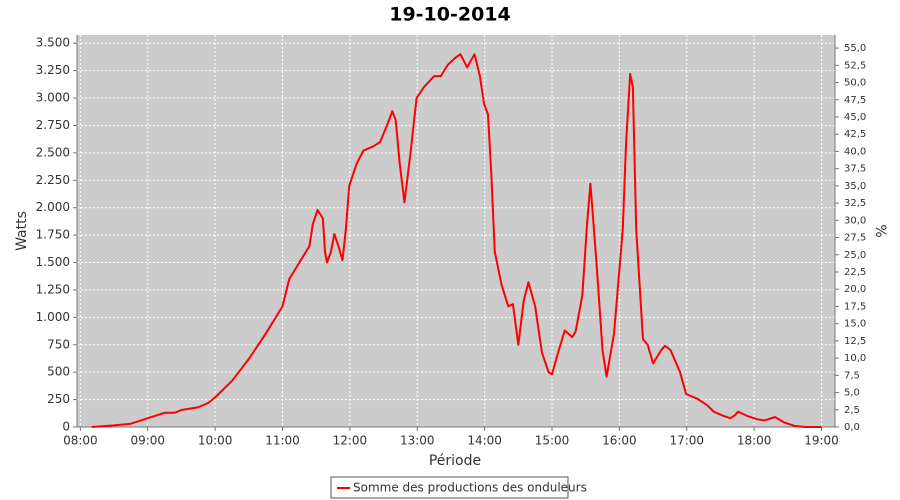 Image resolution: width=900 pixels, height=500 pixels. What do you see at coordinates (282, 441) in the screenshot?
I see `x-tick-label: 11:00` at bounding box center [282, 441].